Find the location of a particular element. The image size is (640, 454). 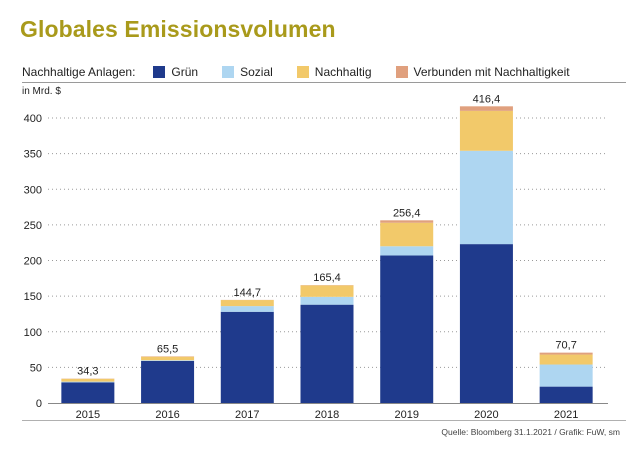

bar-segment-gr-n-2019 is located at coordinates (407, 329).